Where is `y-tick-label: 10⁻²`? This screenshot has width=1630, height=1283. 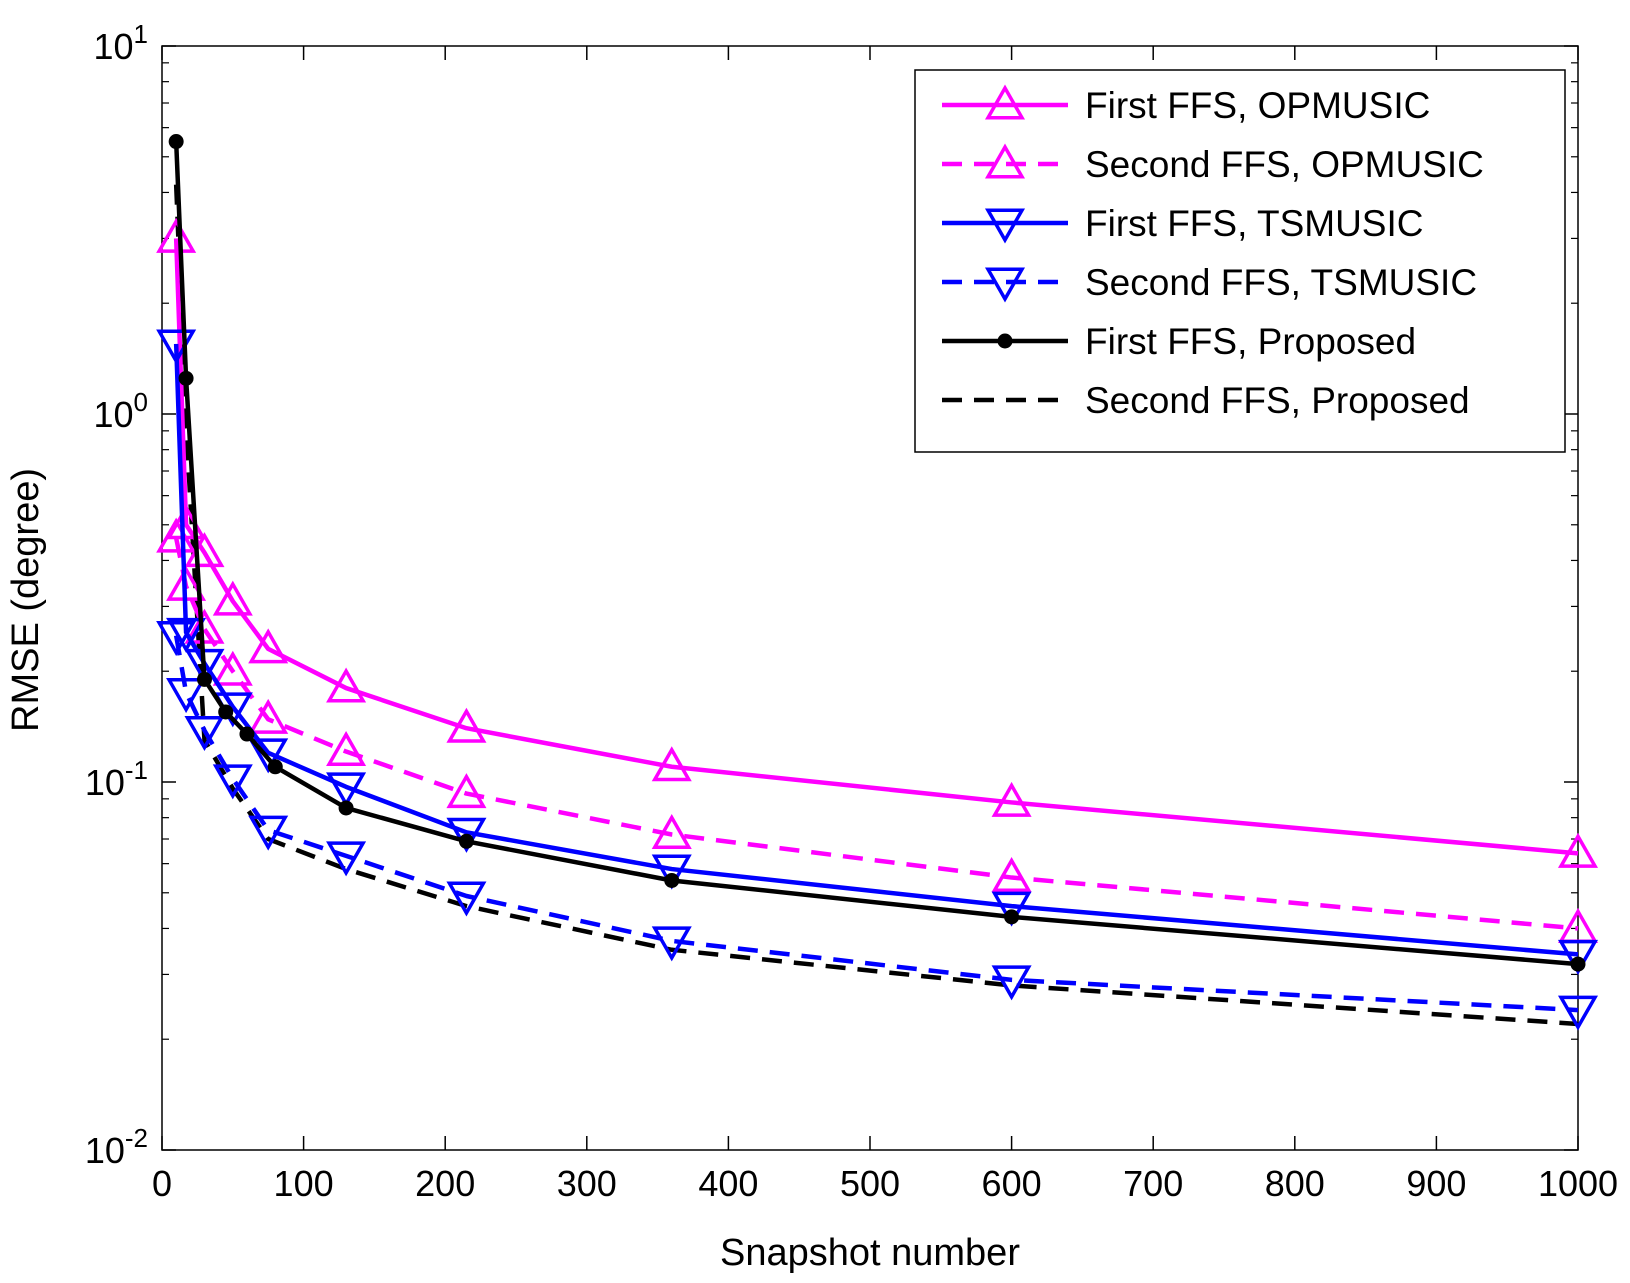 y-tick-label: 10⁻² is located at coordinates (116, 1147).